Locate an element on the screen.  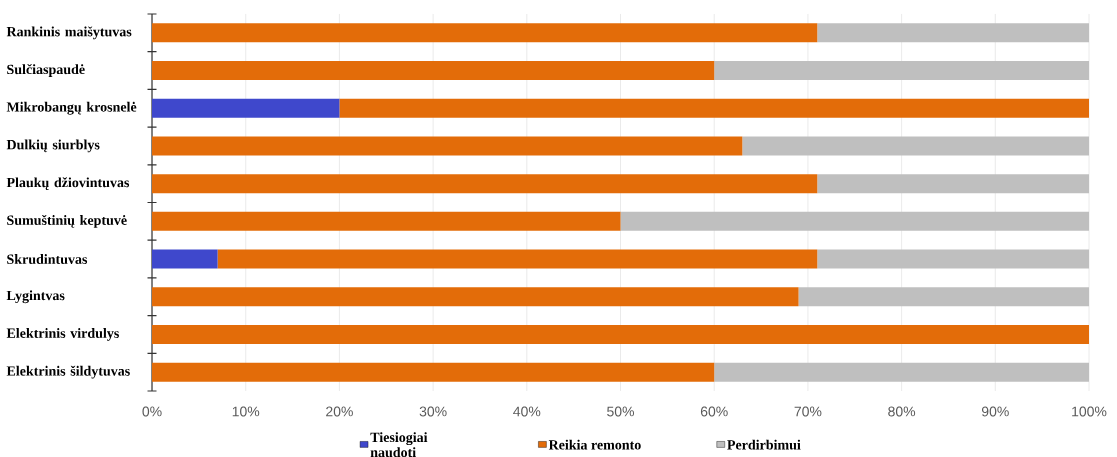
x-tick-label: 80% is located at coordinates (902, 411).